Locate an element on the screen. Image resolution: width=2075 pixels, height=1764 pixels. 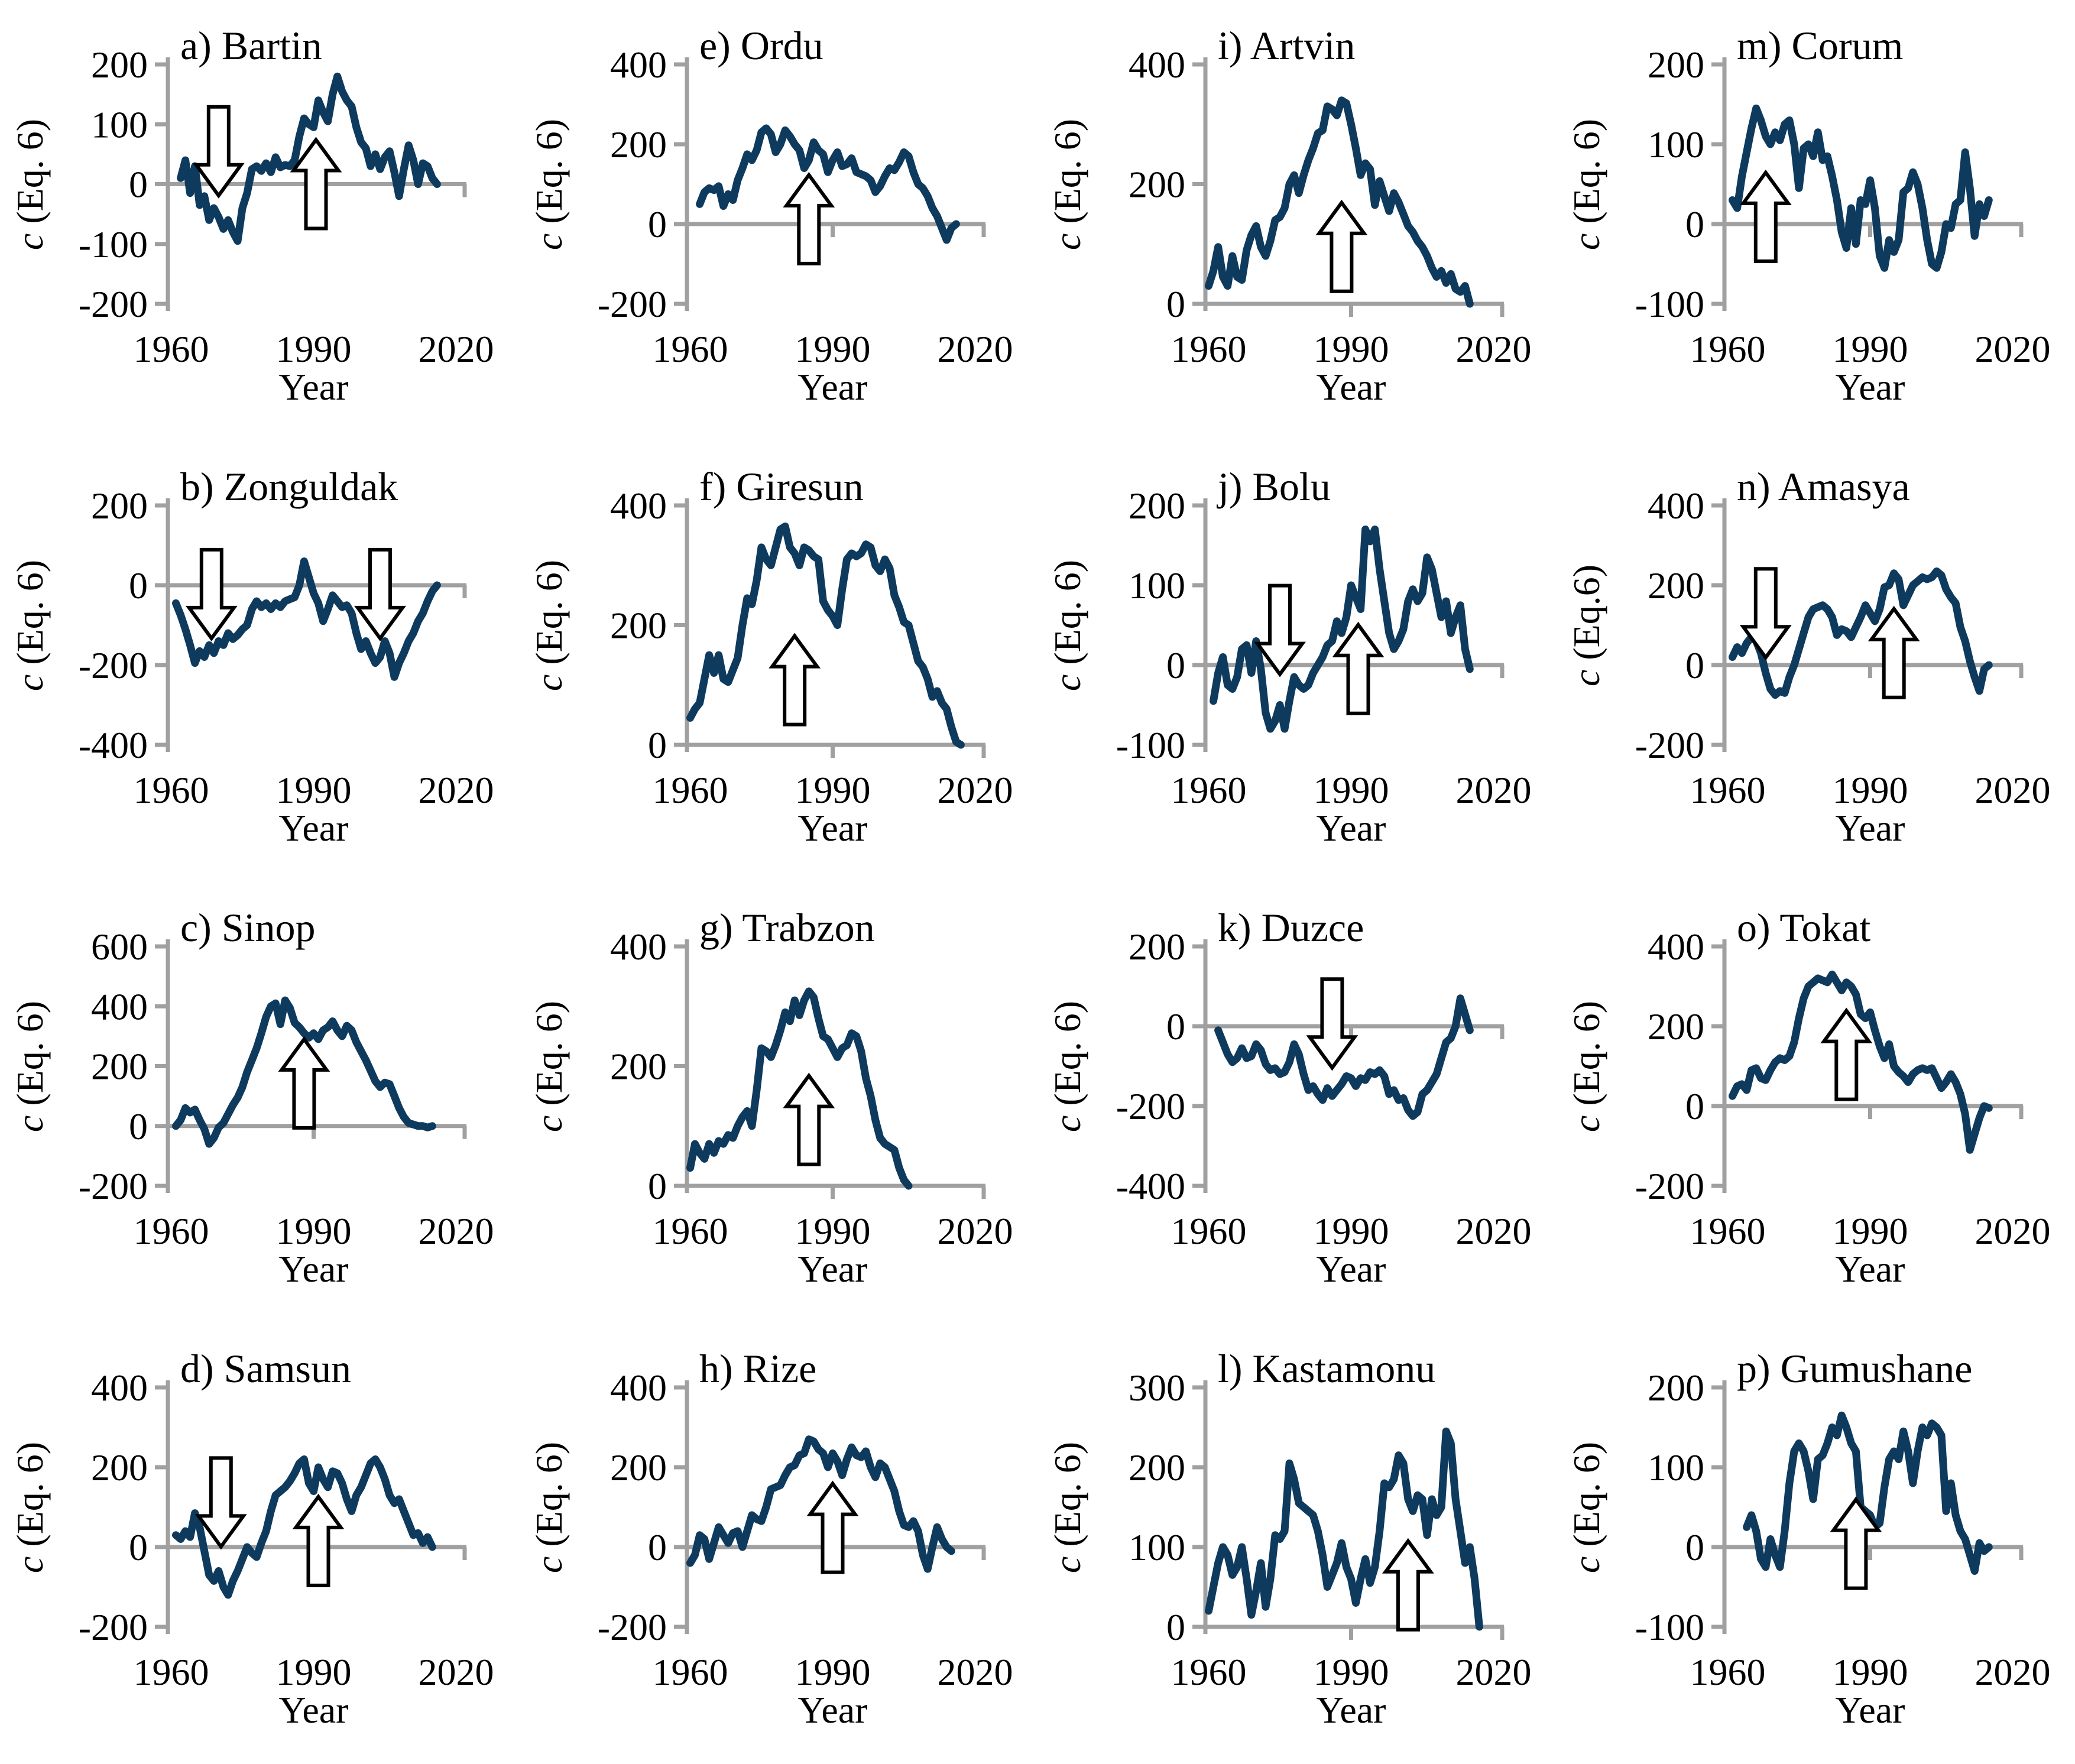
y-tick-label: 100 is located at coordinates (120, 124).